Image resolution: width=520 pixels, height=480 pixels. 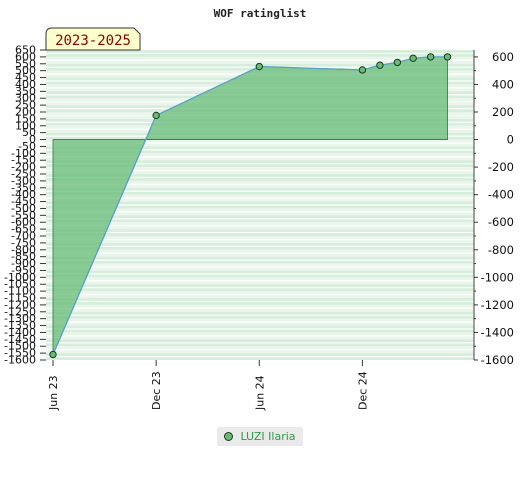 I want to click on y-left-tick-label: -1250, so click(x=20, y=311).